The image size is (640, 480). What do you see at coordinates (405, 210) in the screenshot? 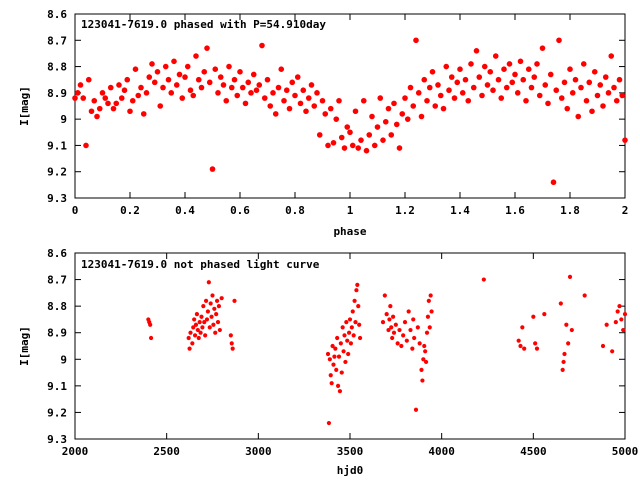
I see `x-tick-label: 1.2` at bounding box center [405, 210].